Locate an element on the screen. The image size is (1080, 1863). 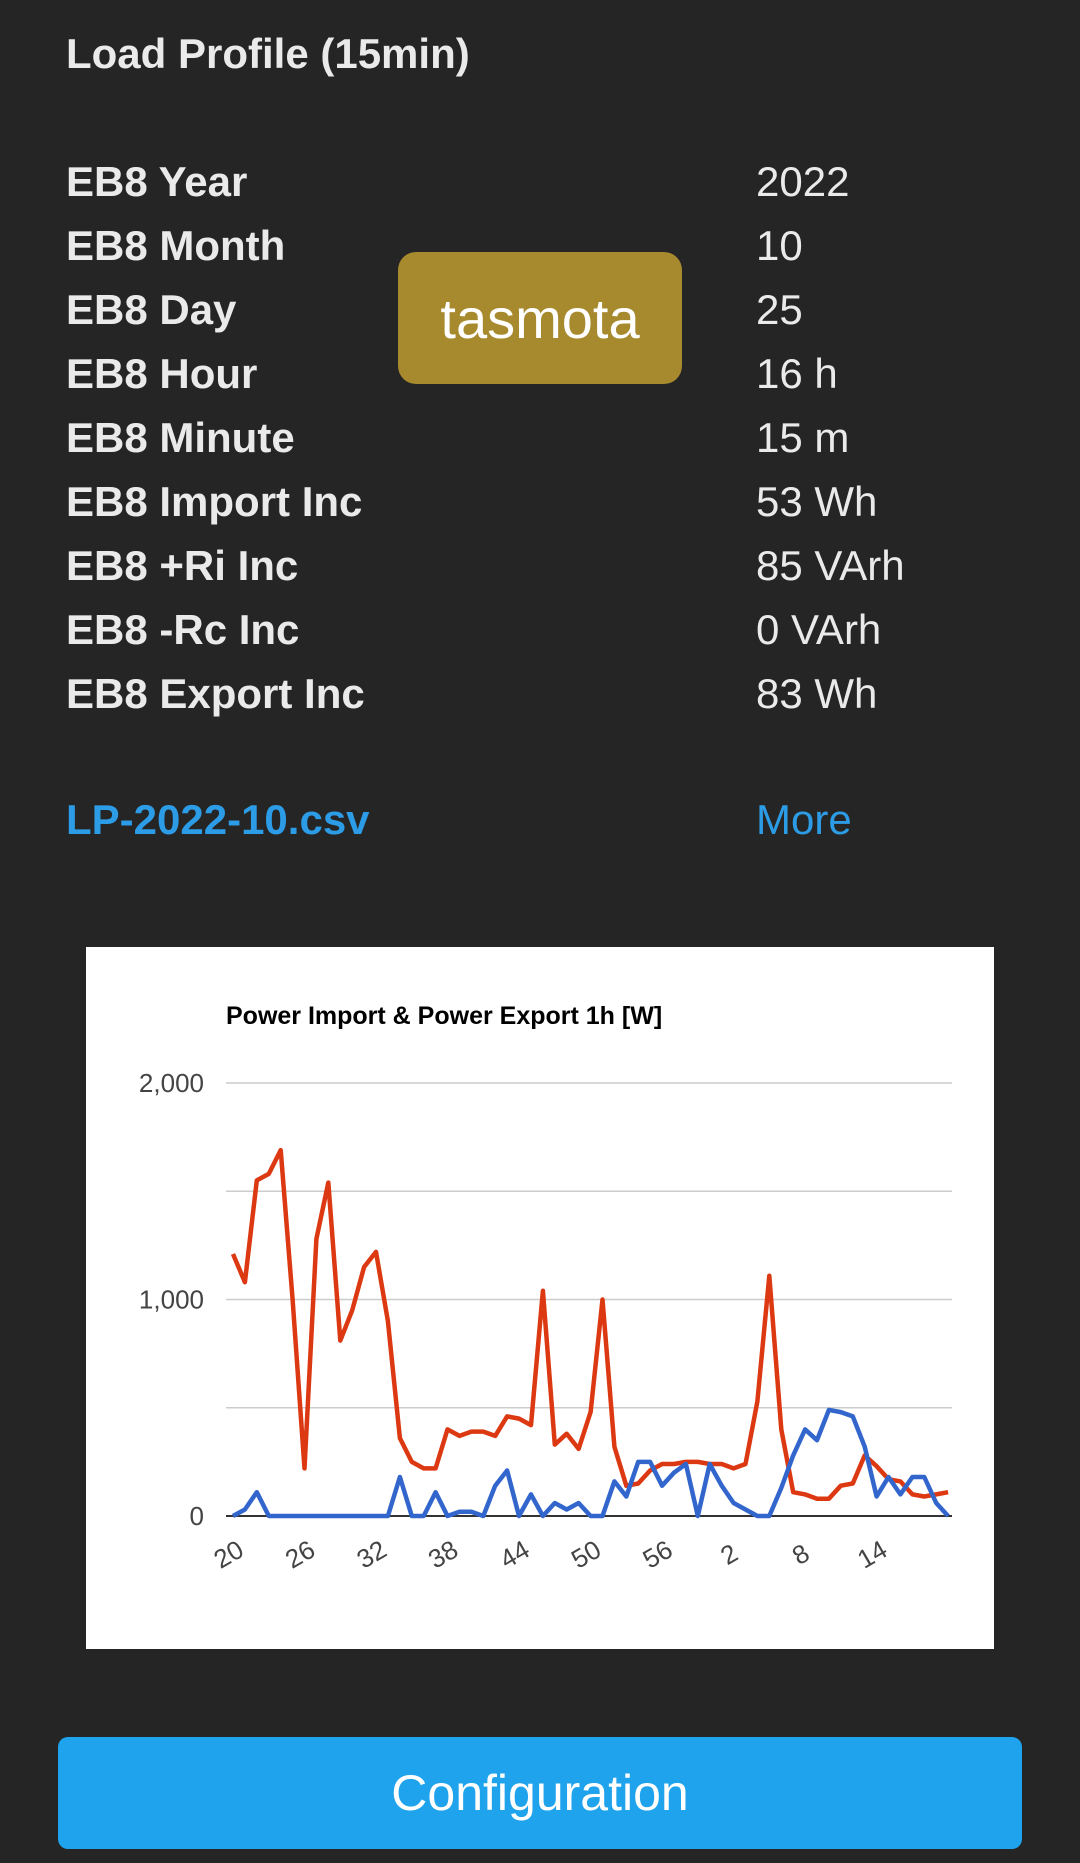
x-tick-label: 50 is located at coordinates (586, 1554).